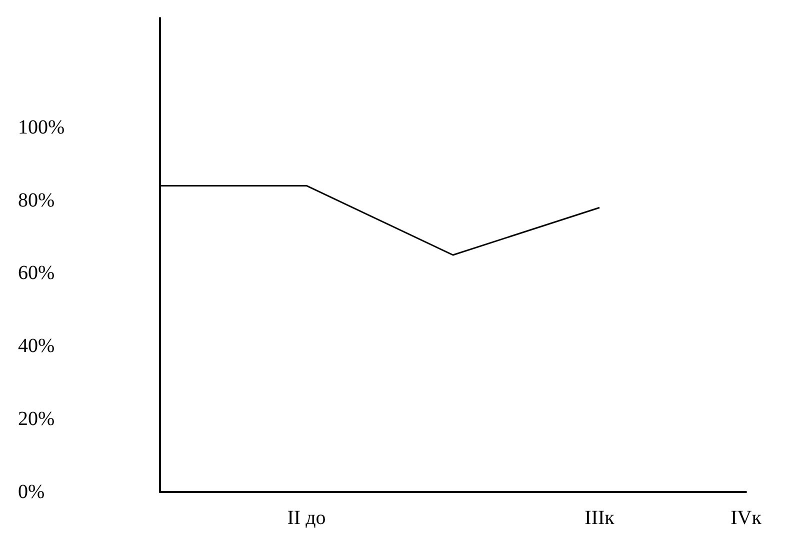 The image size is (810, 537). Describe the element at coordinates (41, 127) in the screenshot. I see `y-tick-label: 100%` at that location.